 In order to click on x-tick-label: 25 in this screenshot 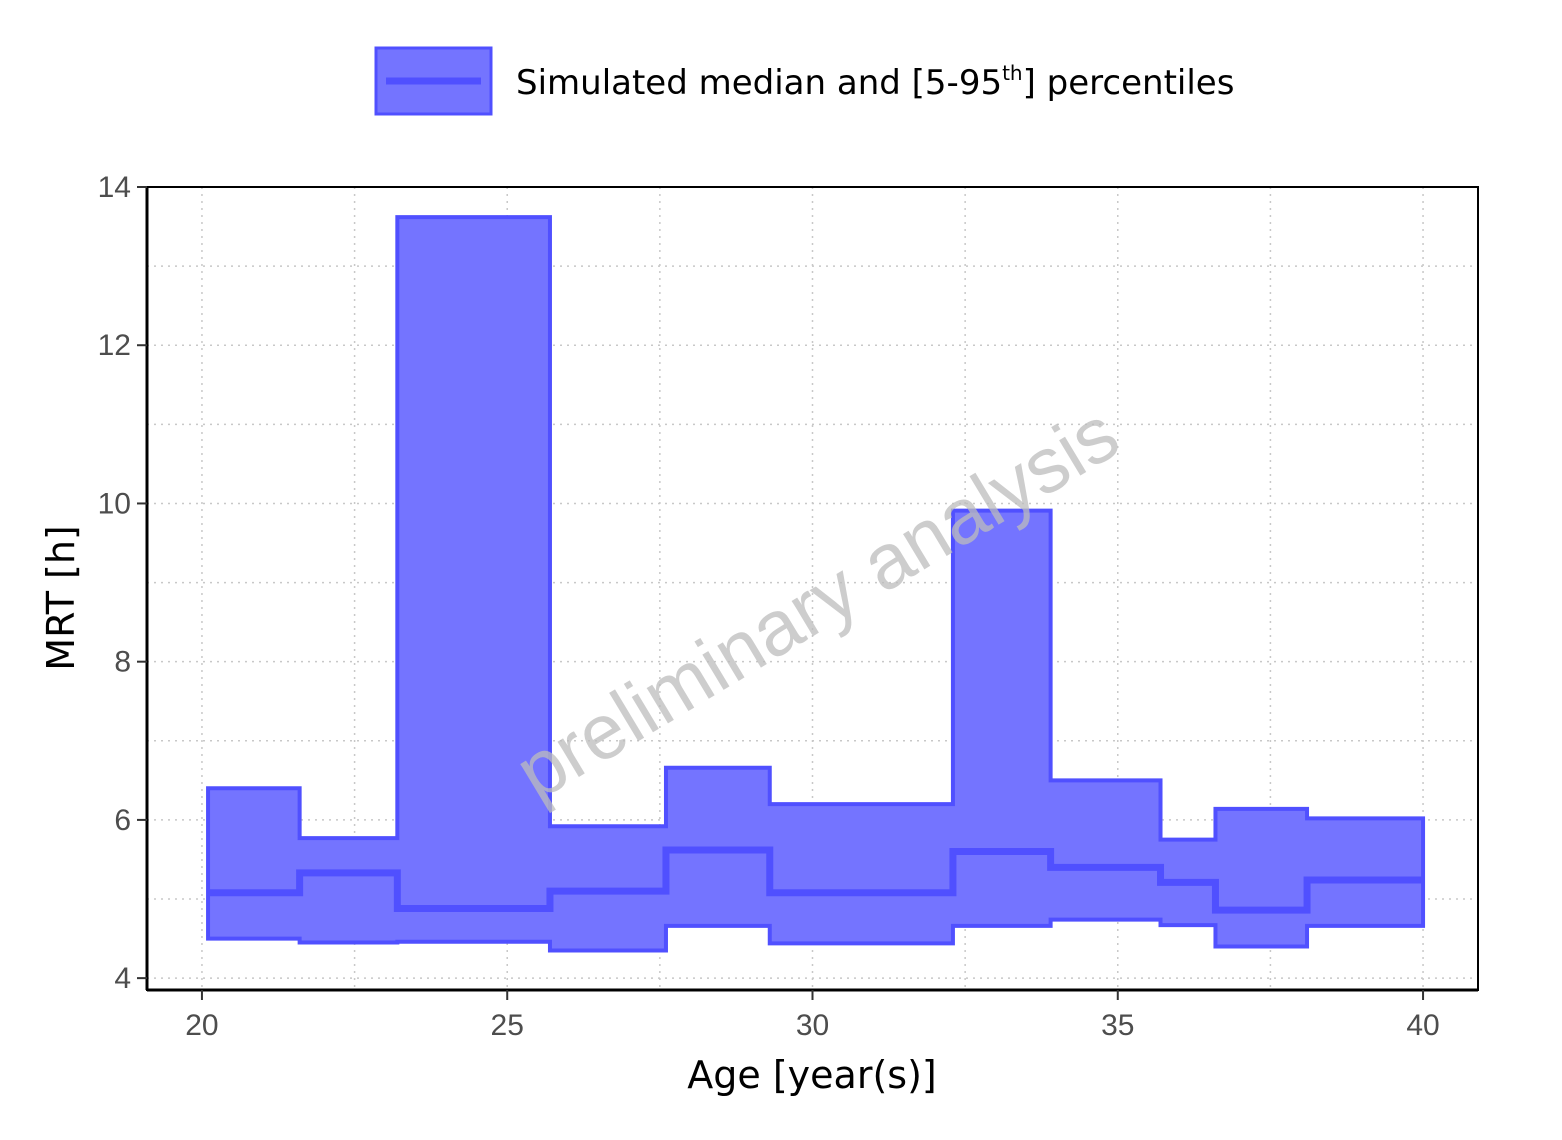, I will do `click(507, 1025)`.